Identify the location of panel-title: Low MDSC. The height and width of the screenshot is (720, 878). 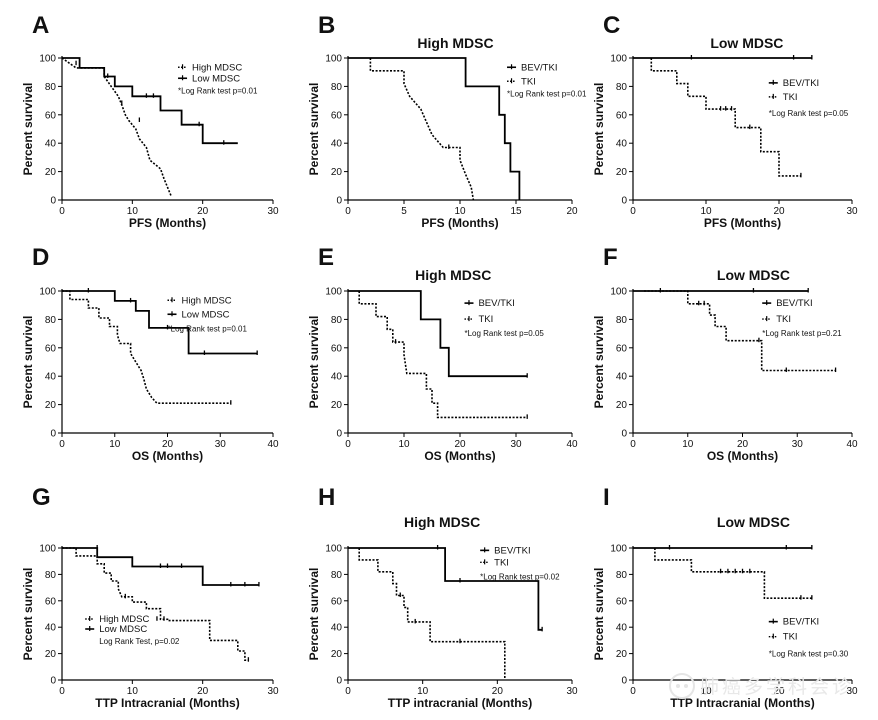
(746, 43).